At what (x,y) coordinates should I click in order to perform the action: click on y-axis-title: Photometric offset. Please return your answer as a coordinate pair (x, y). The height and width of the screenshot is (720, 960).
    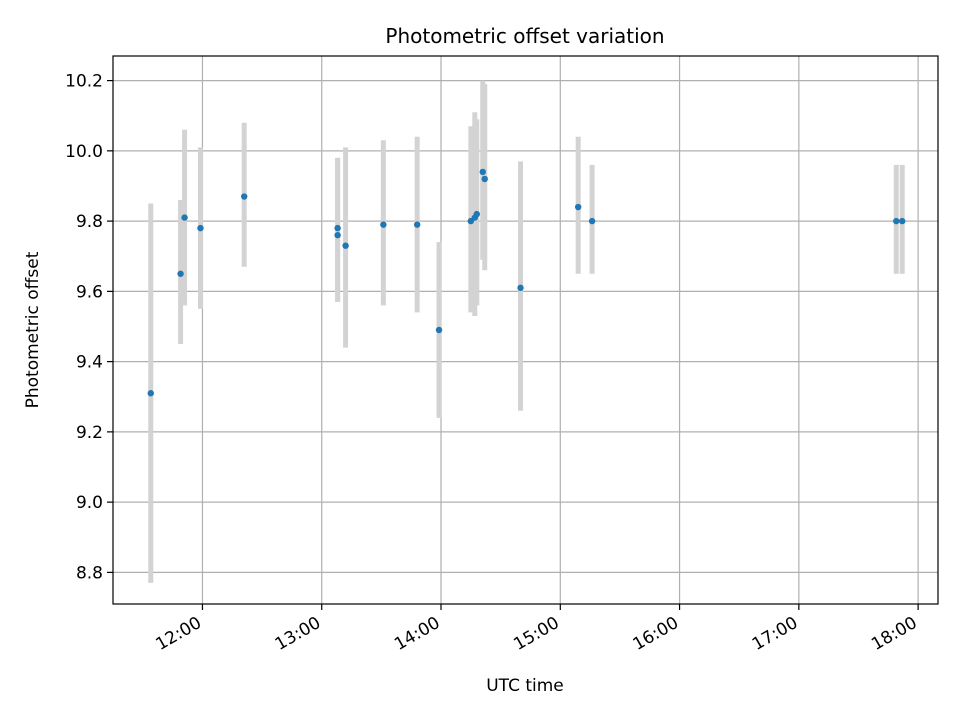
    Looking at the image, I should click on (33, 329).